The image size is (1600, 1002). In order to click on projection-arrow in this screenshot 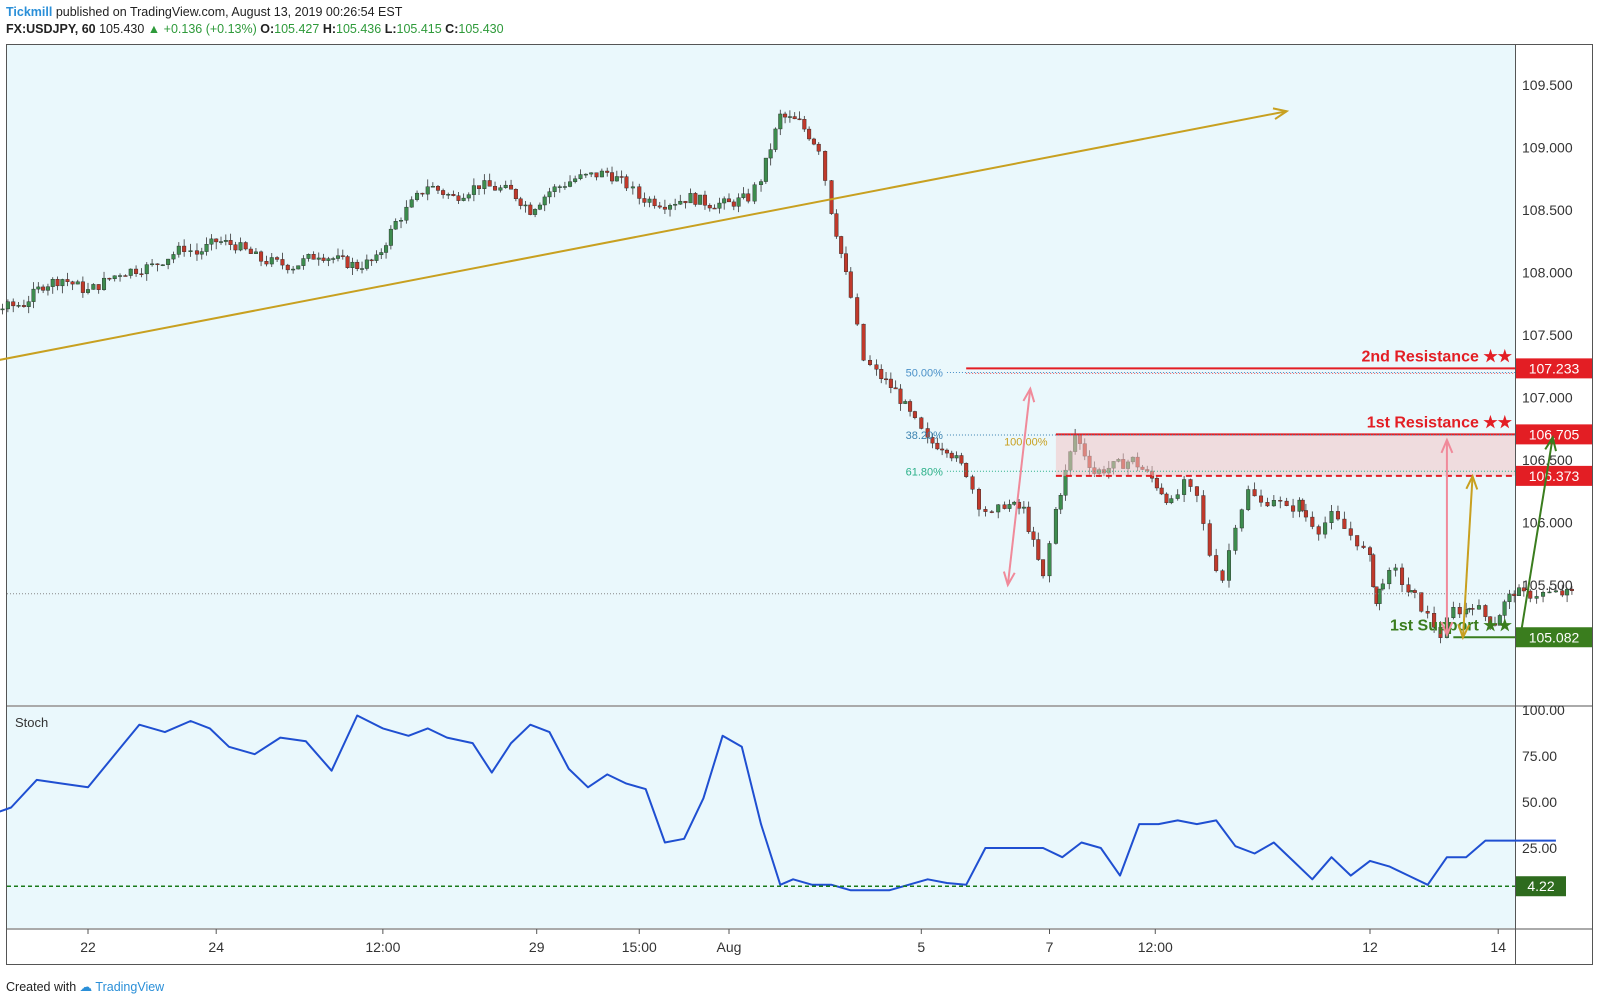, I will do `click(1536, 536)`.